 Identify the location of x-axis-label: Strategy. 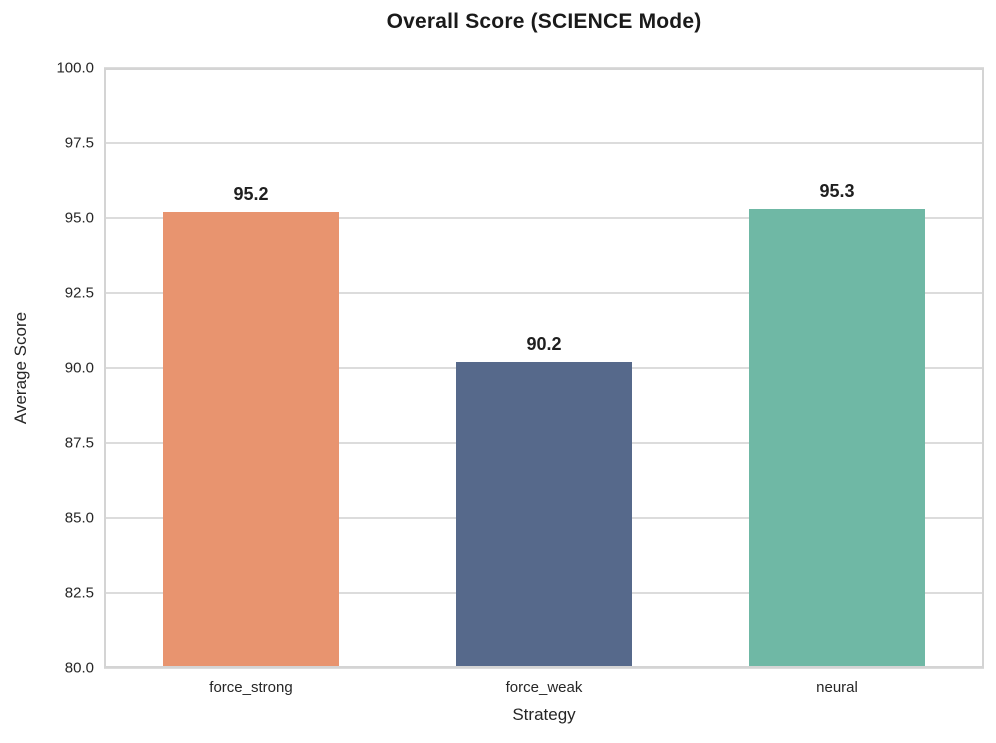
(544, 714).